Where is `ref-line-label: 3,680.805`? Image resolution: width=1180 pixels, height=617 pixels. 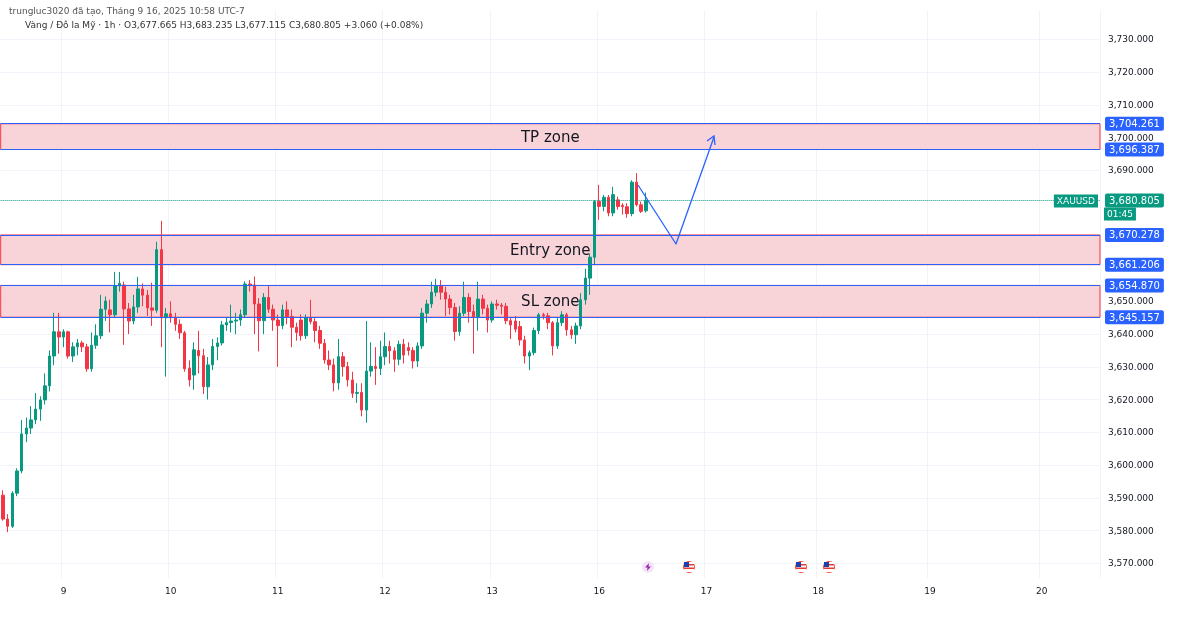 ref-line-label: 3,680.805 is located at coordinates (1134, 201).